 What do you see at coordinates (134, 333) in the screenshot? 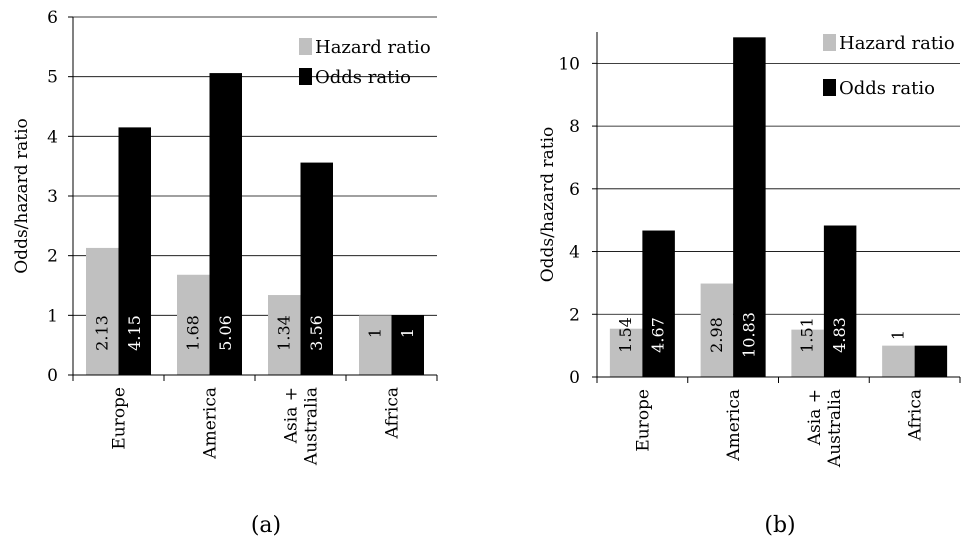
I see `data-label: 4.15` at bounding box center [134, 333].